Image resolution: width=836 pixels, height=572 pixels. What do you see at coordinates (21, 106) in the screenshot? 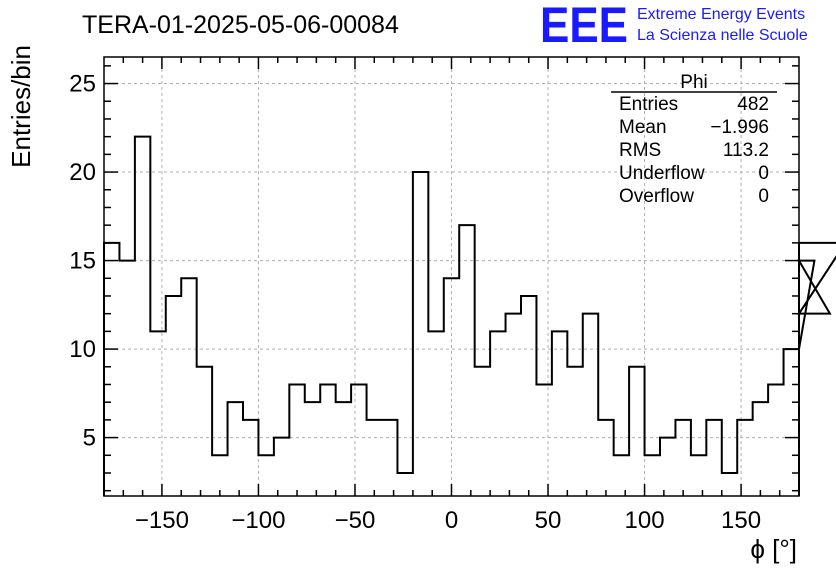
I see `y-axis-title: Entries/bin` at bounding box center [21, 106].